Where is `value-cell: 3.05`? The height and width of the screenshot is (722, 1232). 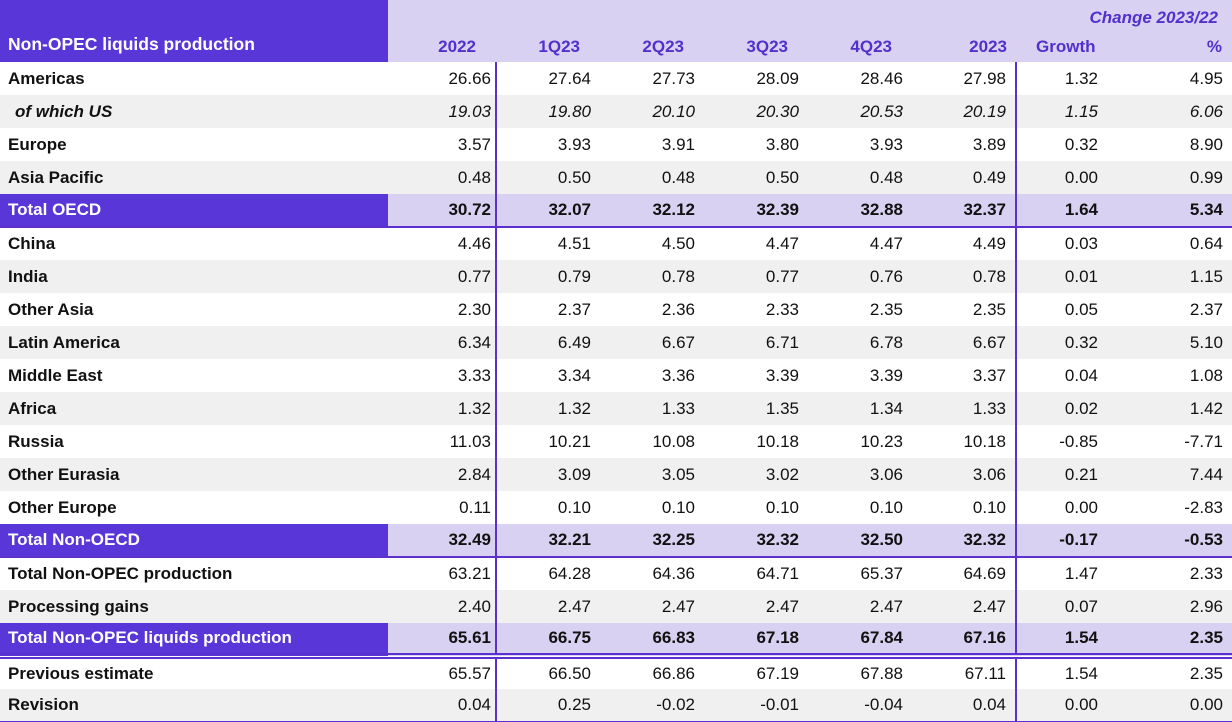
value-cell: 3.05 is located at coordinates (652, 474).